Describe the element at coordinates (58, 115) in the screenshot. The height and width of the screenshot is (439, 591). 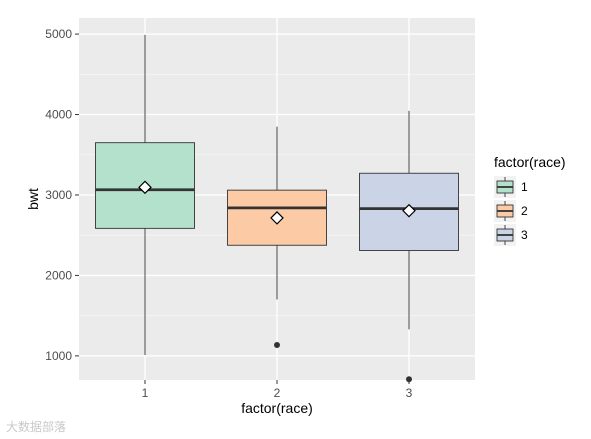
I see `y-tick-label: 4000` at that location.